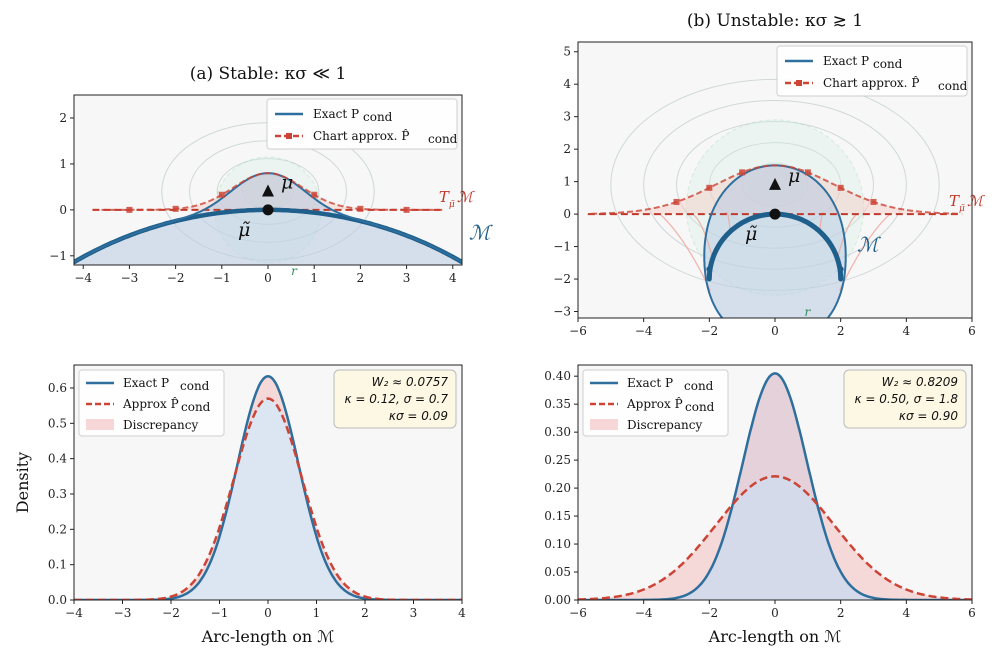 The image size is (996, 666). I want to click on y-tick-label: 4, so click(567, 84).